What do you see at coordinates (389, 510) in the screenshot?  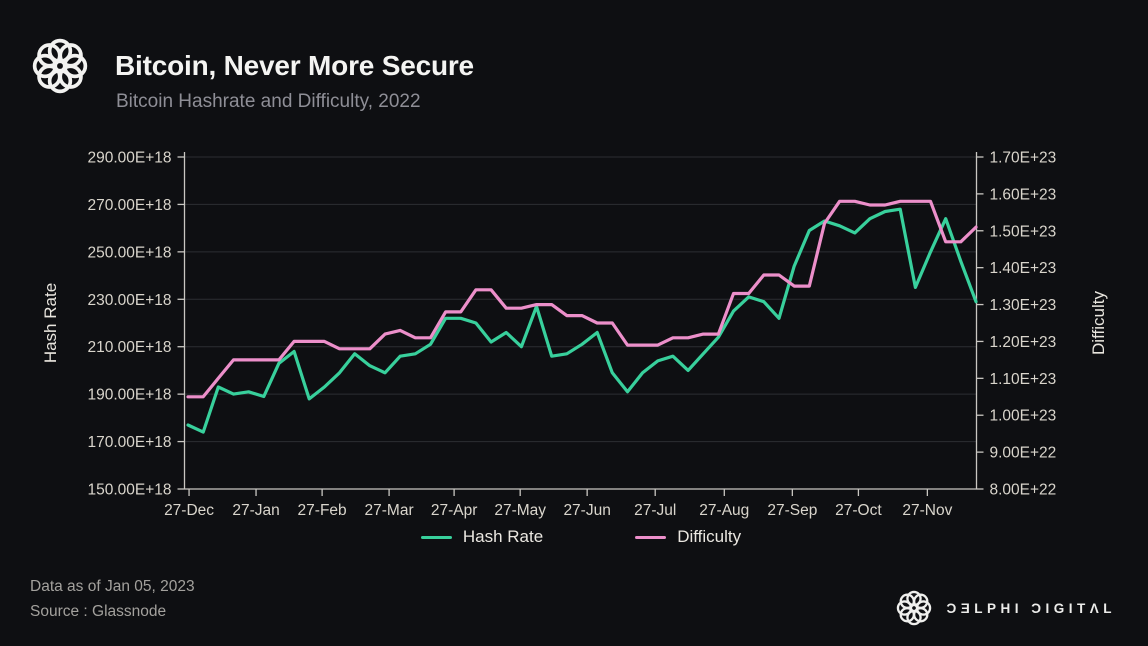 I see `x-axis-tick-label: 27-Mar` at bounding box center [389, 510].